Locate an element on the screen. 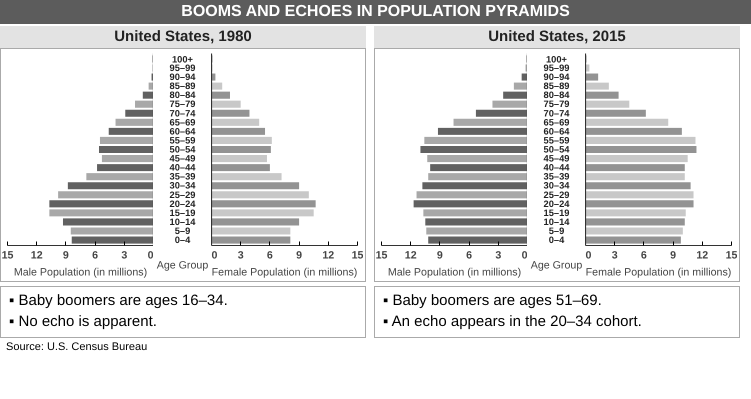  source-note: Source: U.S. Census Bureau is located at coordinates (77, 347).